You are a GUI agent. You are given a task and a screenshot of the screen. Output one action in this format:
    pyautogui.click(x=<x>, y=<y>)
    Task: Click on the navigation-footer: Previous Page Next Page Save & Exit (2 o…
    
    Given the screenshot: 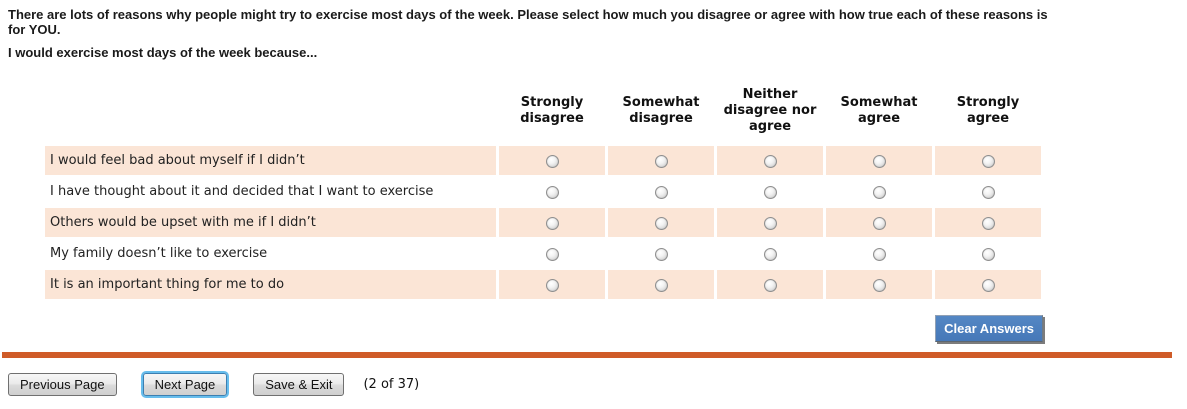 What is the action you would take?
    pyautogui.click(x=597, y=384)
    